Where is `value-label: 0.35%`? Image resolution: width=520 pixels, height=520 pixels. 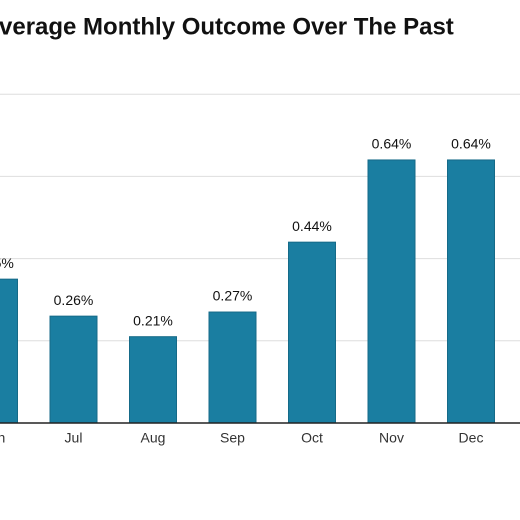
value-label: 0.35% is located at coordinates (7, 263).